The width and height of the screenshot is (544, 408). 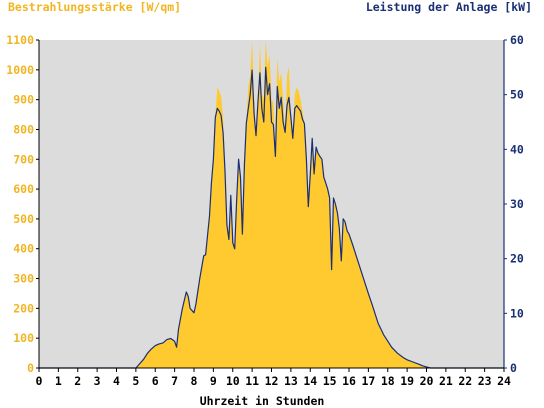 What do you see at coordinates (116, 381) in the screenshot?
I see `x-tick-label: 4` at bounding box center [116, 381].